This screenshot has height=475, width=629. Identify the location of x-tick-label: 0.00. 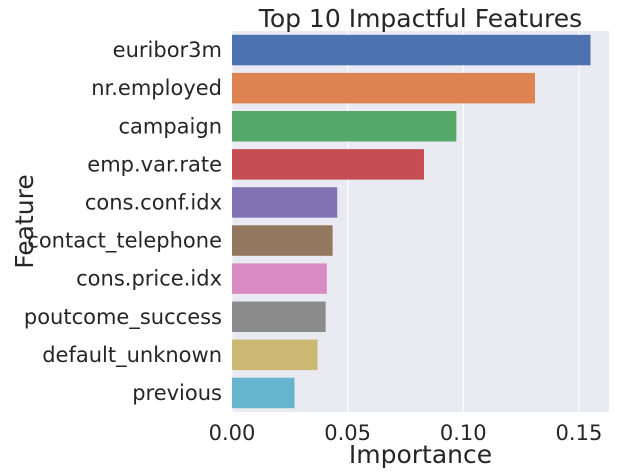
(232, 433).